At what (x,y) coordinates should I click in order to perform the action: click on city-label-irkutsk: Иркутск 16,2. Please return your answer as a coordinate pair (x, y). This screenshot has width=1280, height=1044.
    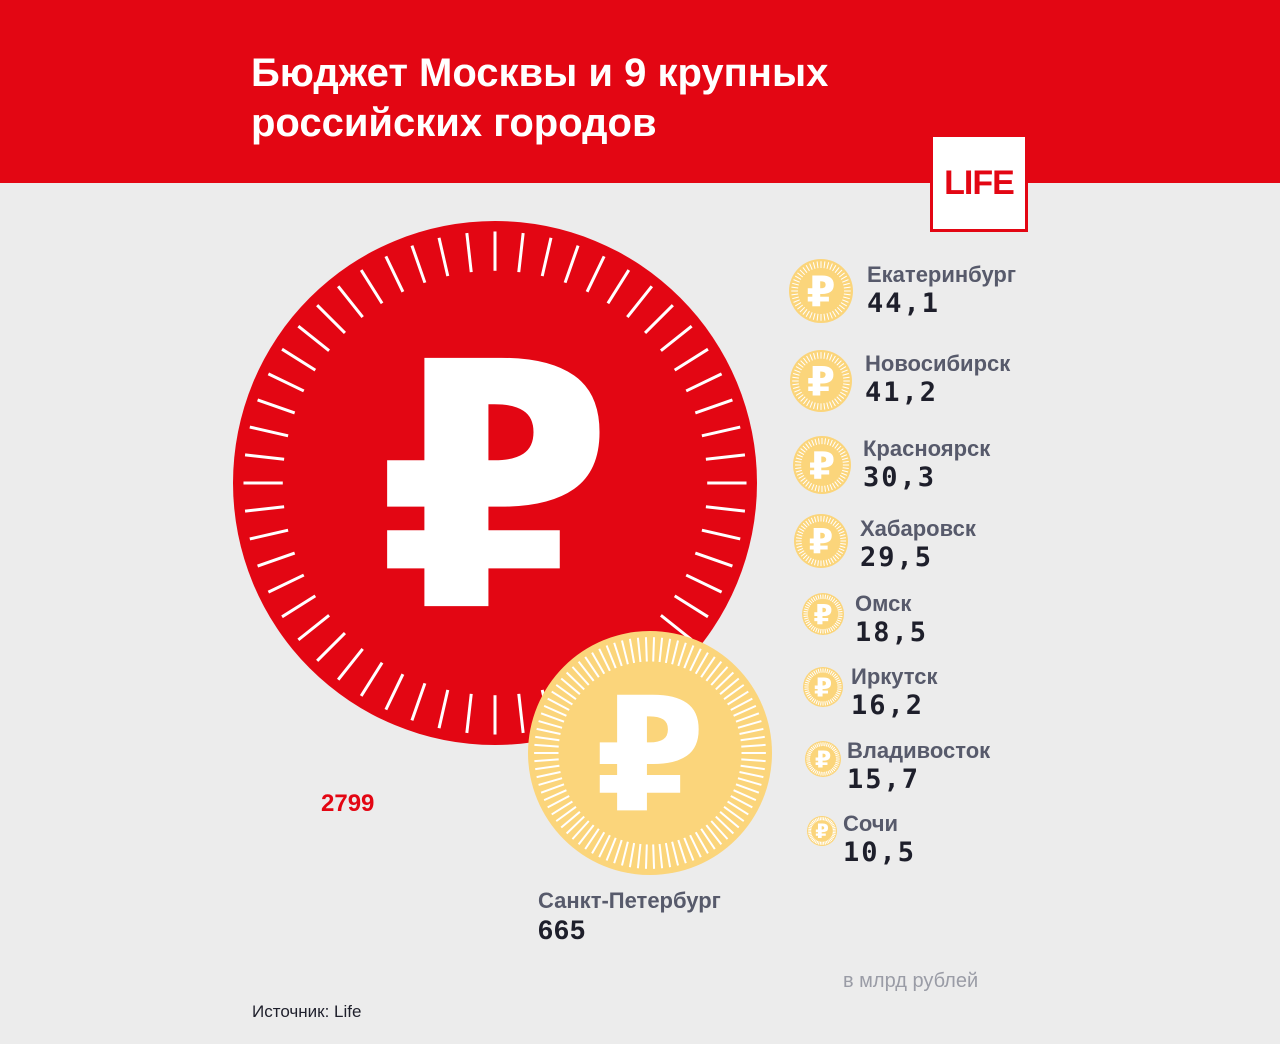
    Looking at the image, I should click on (894, 693).